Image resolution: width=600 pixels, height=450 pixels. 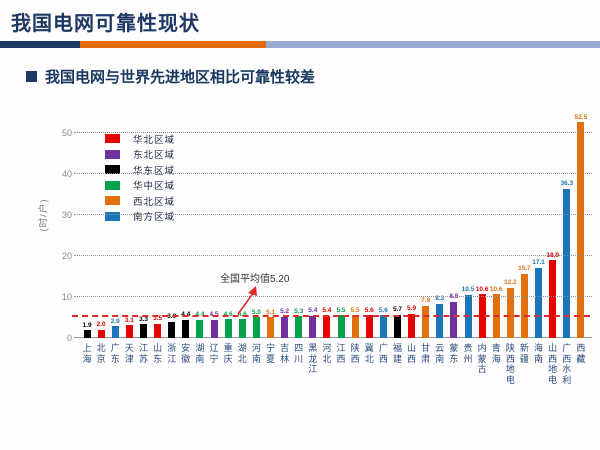 What do you see at coordinates (158, 319) in the screenshot?
I see `bar-value-label: 3.5` at bounding box center [158, 319].